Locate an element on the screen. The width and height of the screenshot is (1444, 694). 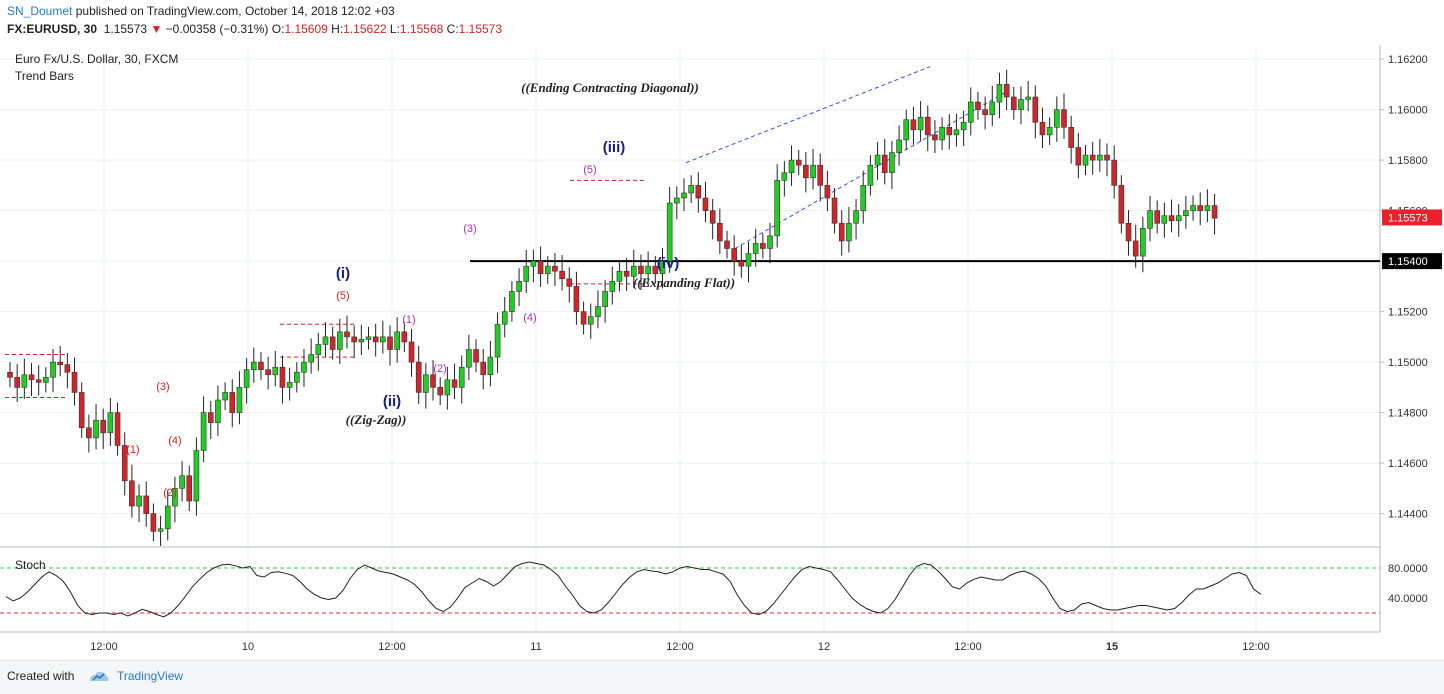
stoch-line is located at coordinates (633, 589).